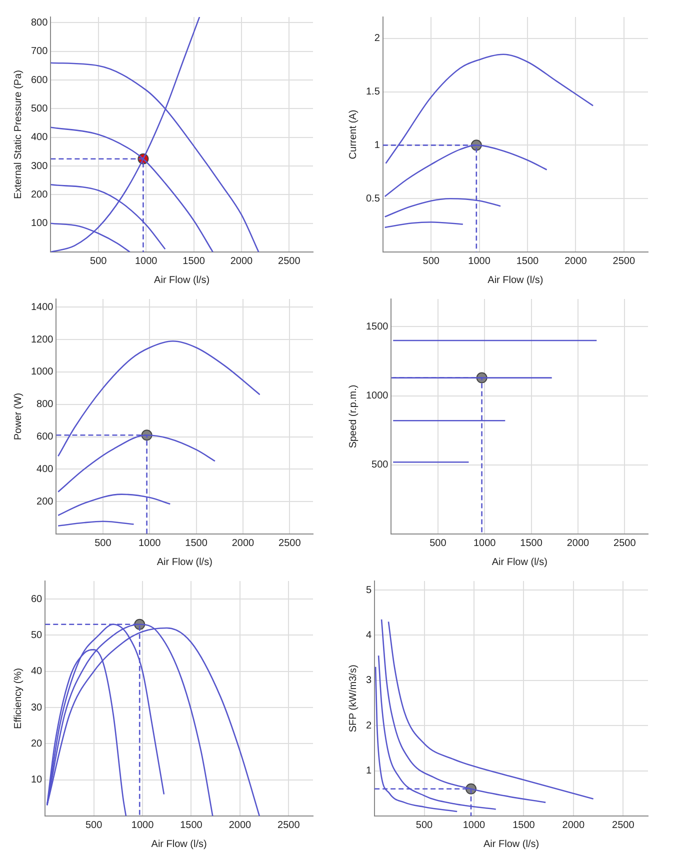  Describe the element at coordinates (39, 52) in the screenshot. I see `y-tick-label: 700` at that location.